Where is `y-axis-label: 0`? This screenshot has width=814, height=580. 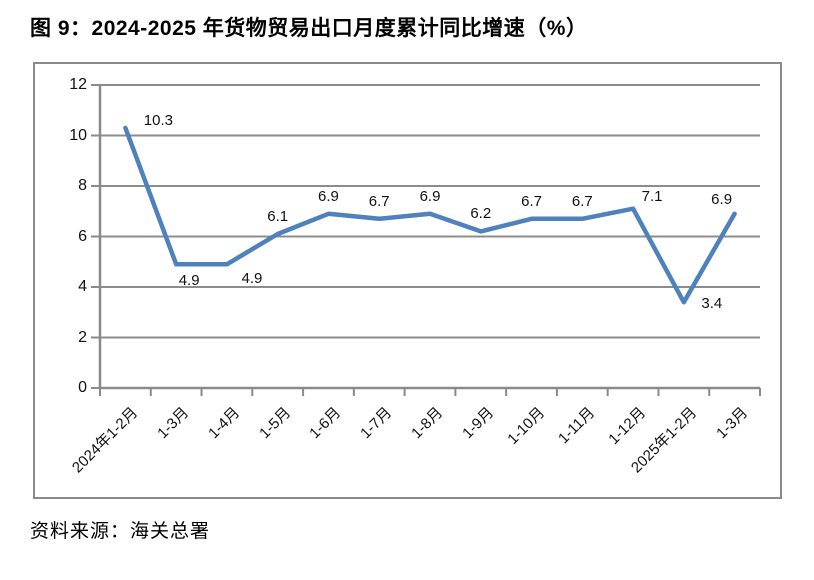 y-axis-label: 0 is located at coordinates (82, 387).